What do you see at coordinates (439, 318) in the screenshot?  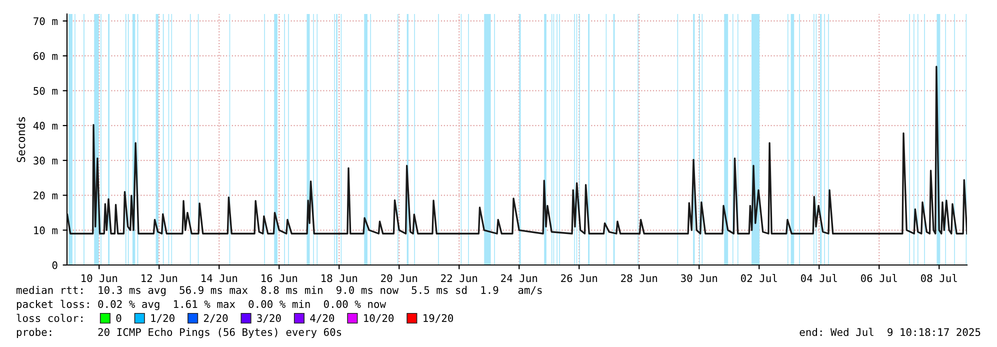 I see `legend-label: 19/20` at bounding box center [439, 318].